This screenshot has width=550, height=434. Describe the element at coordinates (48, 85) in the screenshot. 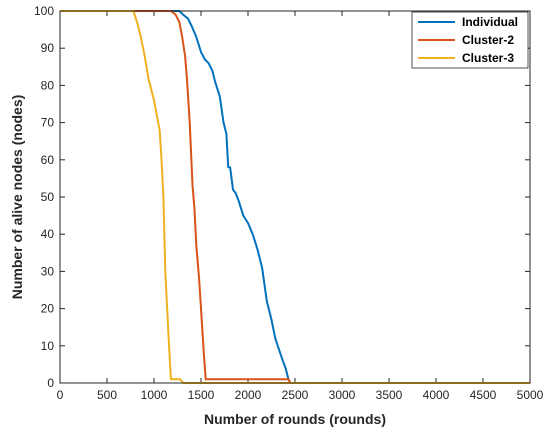

I see `y-tick-label: 80` at that location.